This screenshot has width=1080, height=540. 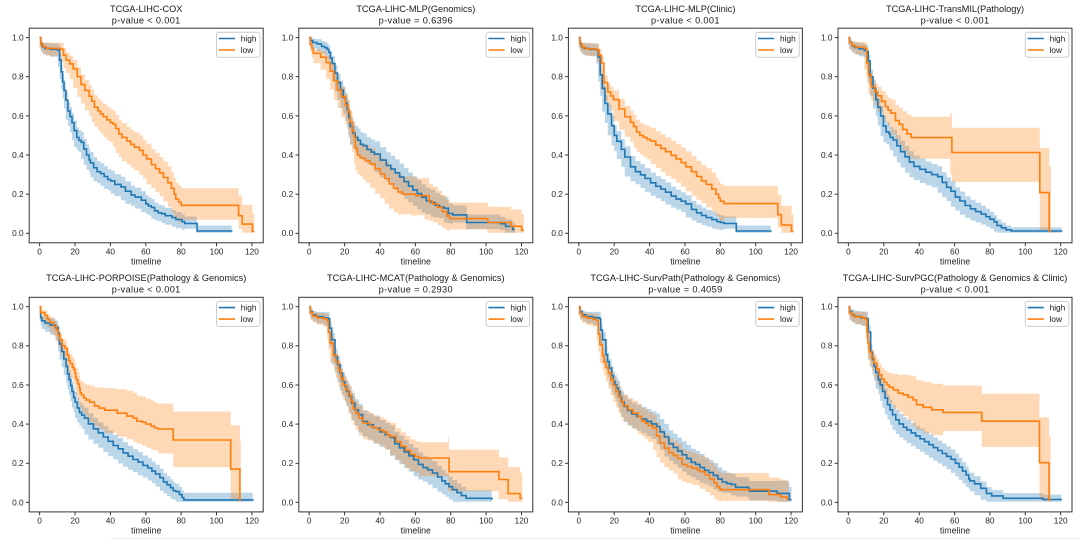 I want to click on svg-text: p-value = 0.4059, so click(x=685, y=290).